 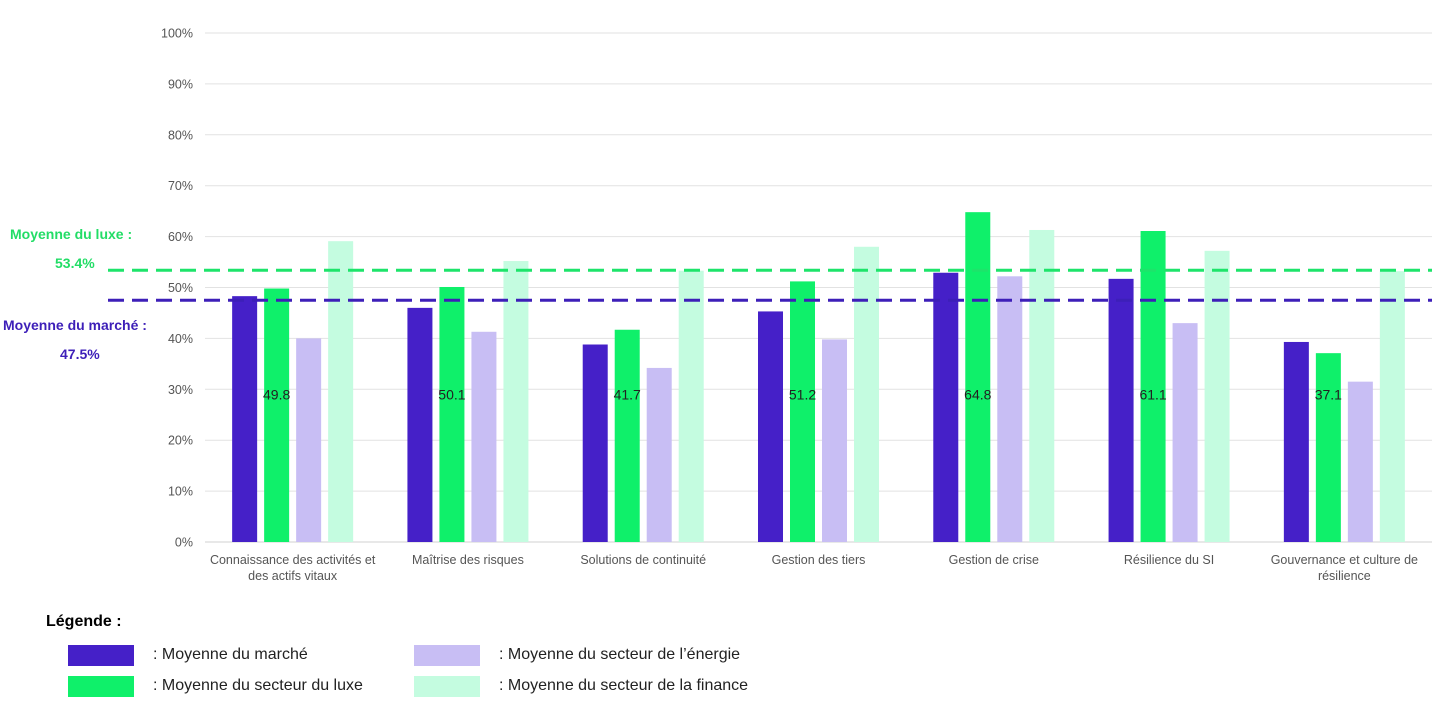 I want to click on market-average-value: 47.5%, so click(x=80, y=354).